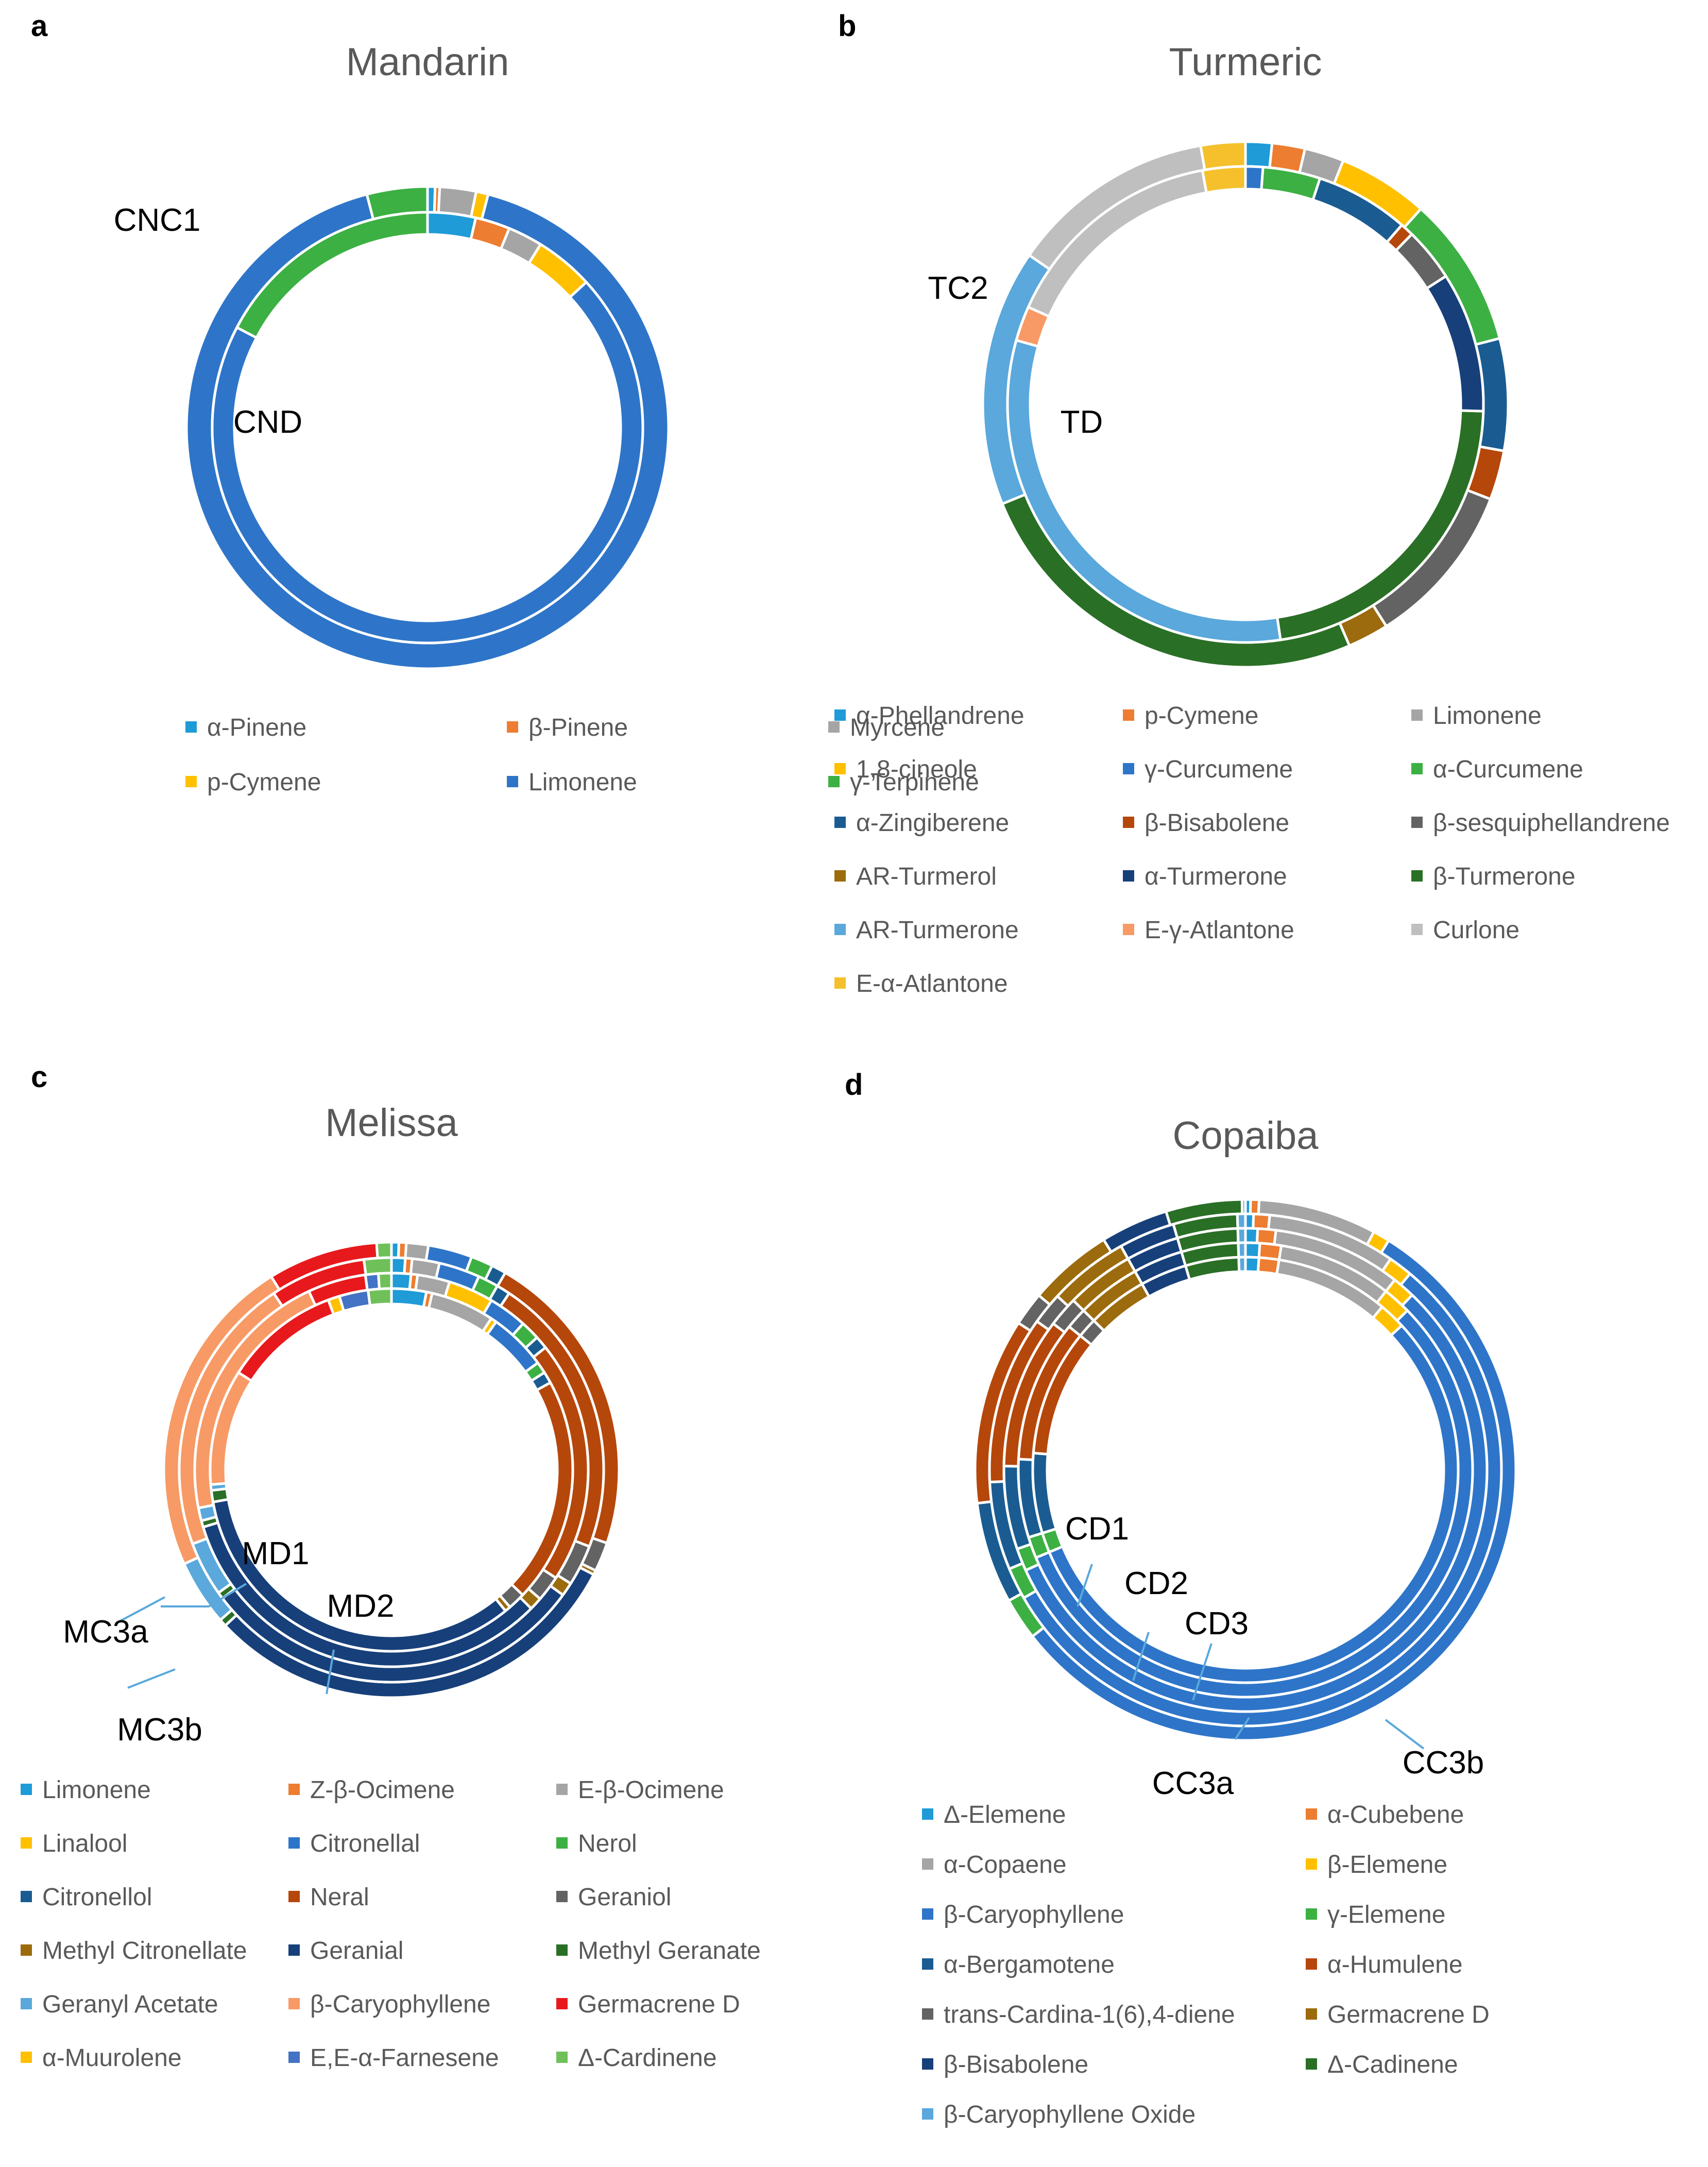 This screenshot has height=2167, width=1708. Describe the element at coordinates (264, 782) in the screenshot. I see `legend-label: p-Cymene` at that location.